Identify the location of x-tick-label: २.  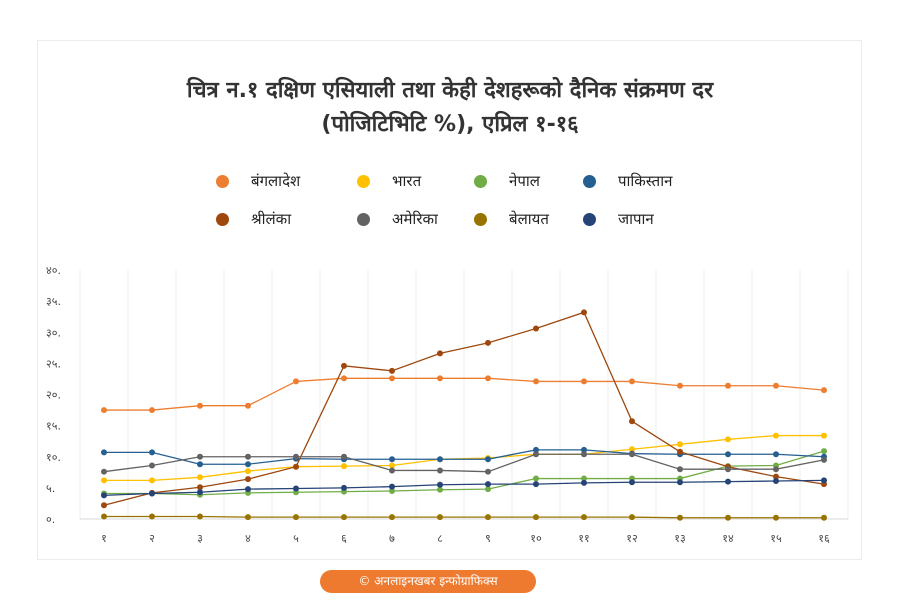
(152, 538).